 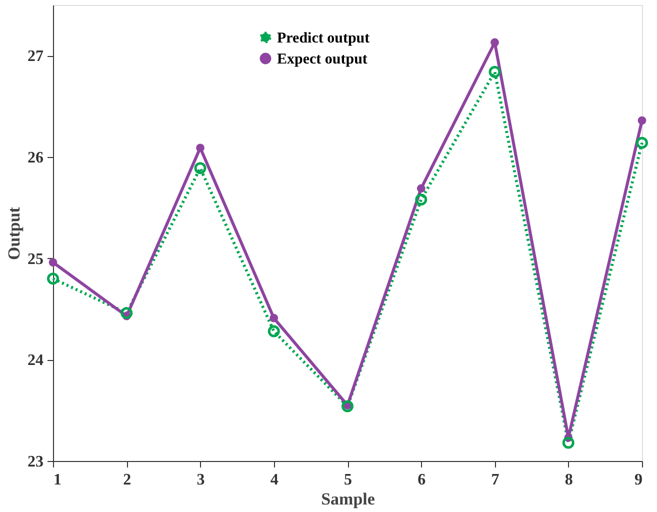 I want to click on x-tick-label: 6, so click(x=422, y=480).